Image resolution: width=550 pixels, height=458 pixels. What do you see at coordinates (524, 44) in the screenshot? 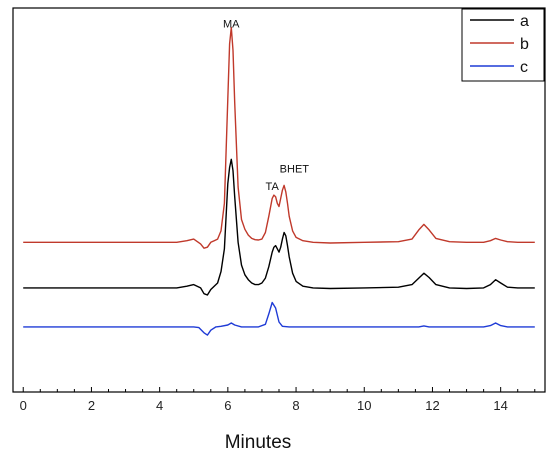
I see `legend-label-b: b` at bounding box center [524, 44].